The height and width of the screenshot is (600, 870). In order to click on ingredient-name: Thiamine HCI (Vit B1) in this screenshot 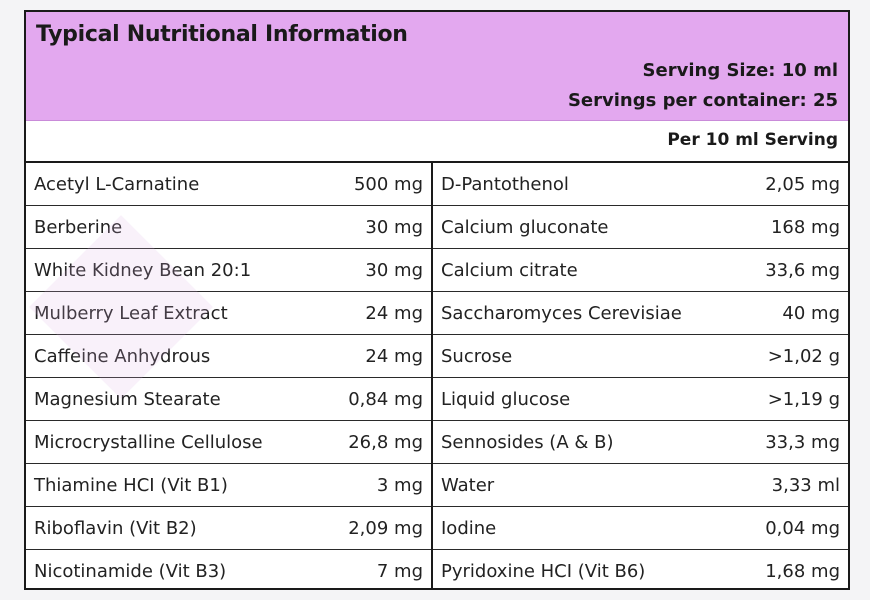, I will do `click(181, 485)`.